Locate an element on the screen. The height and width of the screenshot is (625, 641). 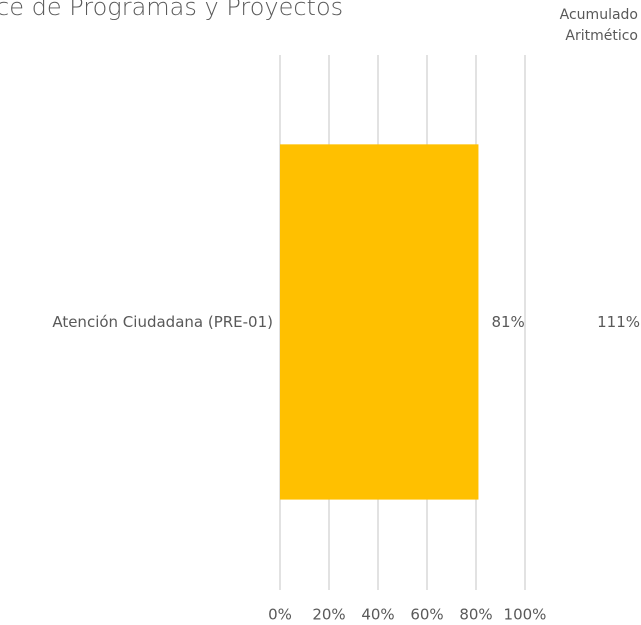
y-tick-label: Atención Ciudadana (PRE-01) is located at coordinates (162, 322).